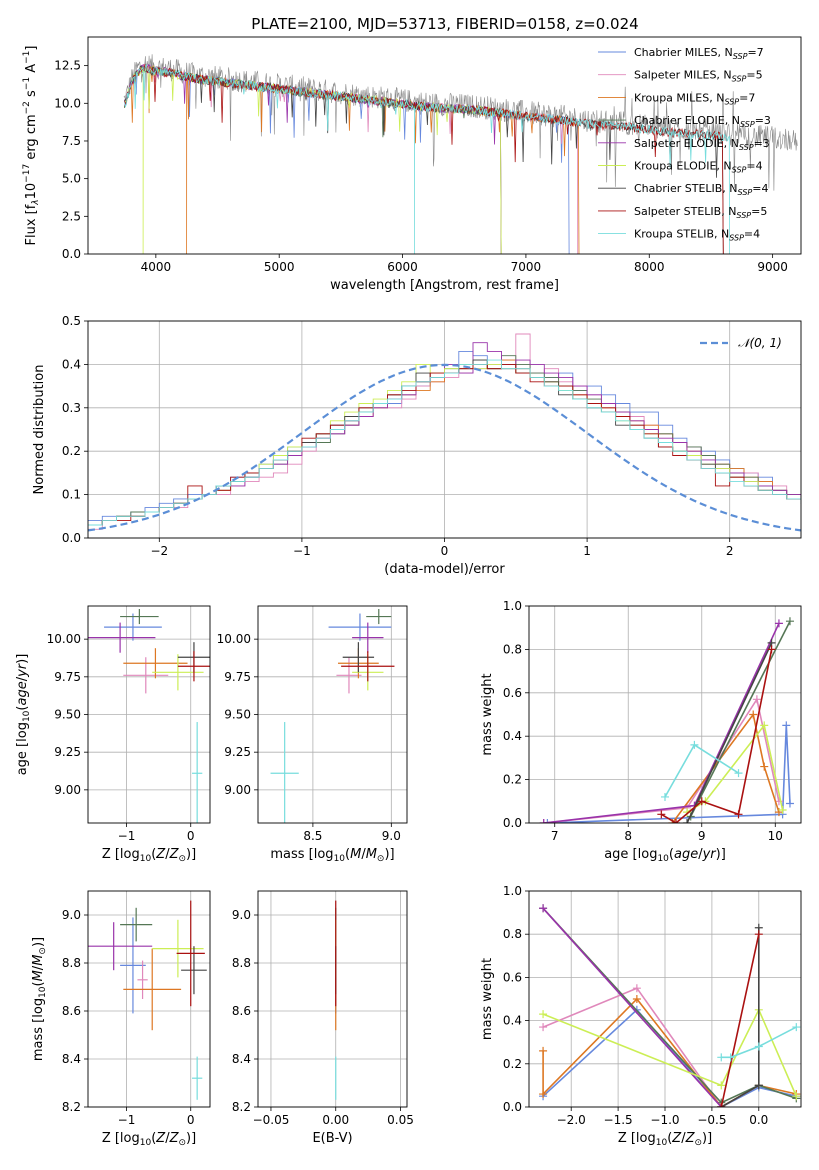 This screenshot has width=819, height=1170. What do you see at coordinates (237, 790) in the screenshot?
I see `y-tick-label: 9.00` at bounding box center [237, 790].